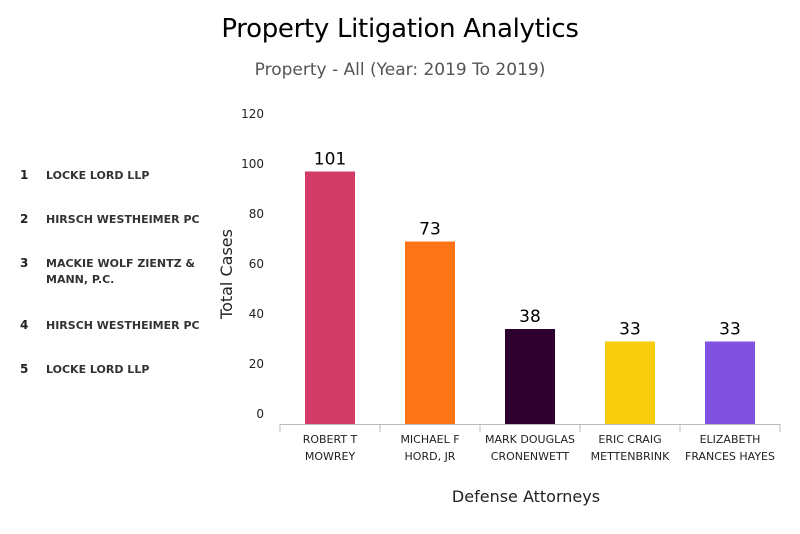 This screenshot has width=800, height=534. I want to click on x-tick-label: HORD, JR, so click(430, 456).